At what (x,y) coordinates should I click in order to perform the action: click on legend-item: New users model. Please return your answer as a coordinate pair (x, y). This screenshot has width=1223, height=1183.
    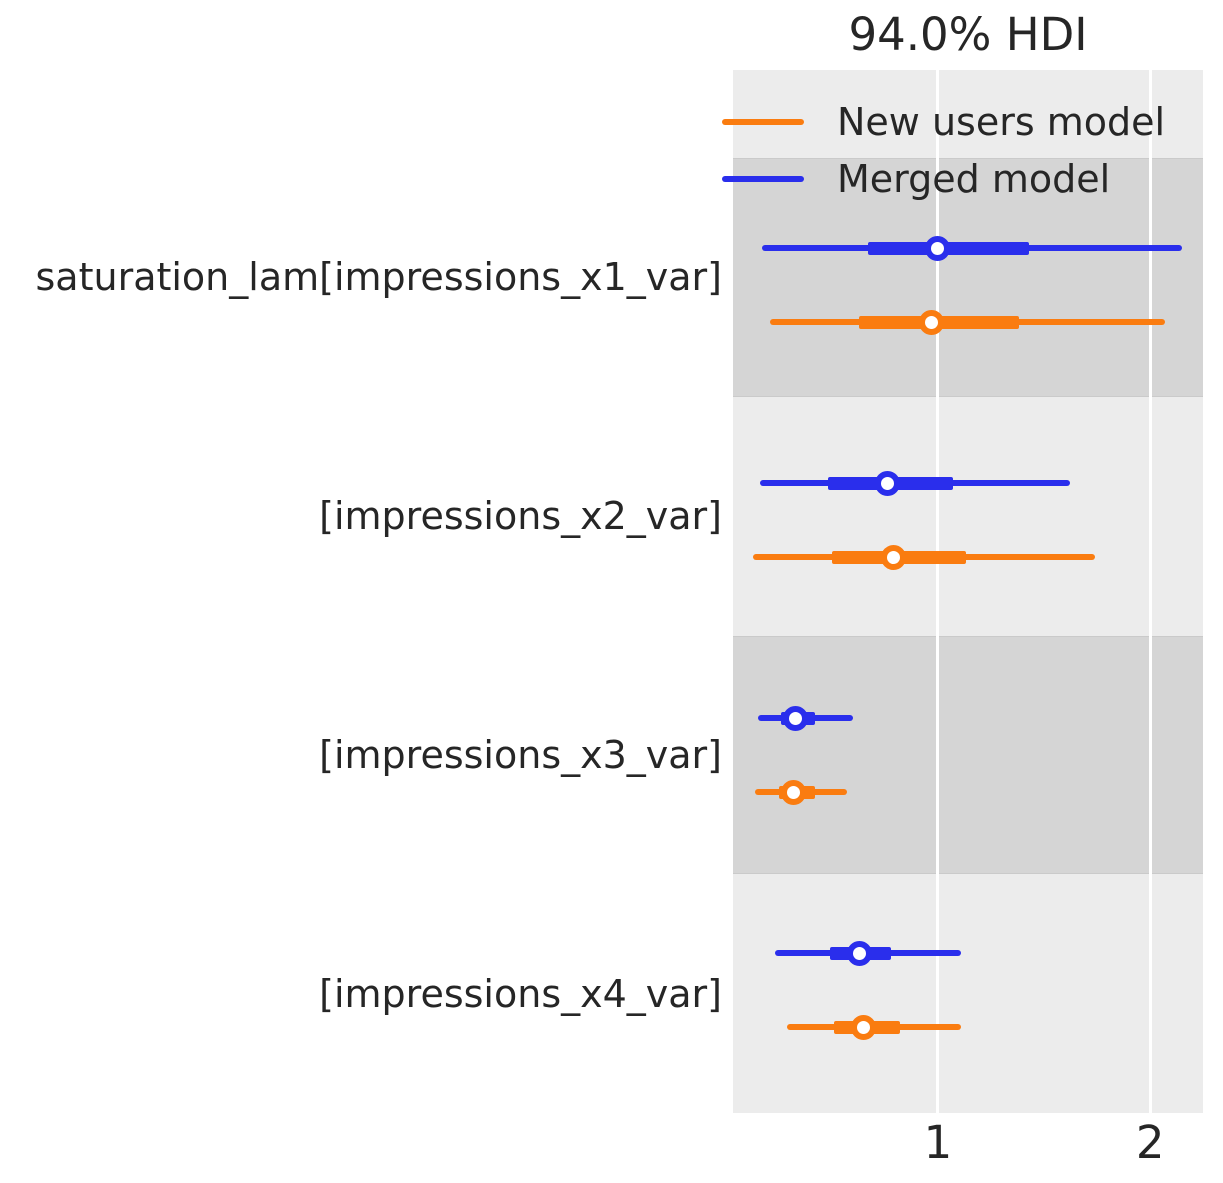
    Looking at the image, I should click on (943, 122).